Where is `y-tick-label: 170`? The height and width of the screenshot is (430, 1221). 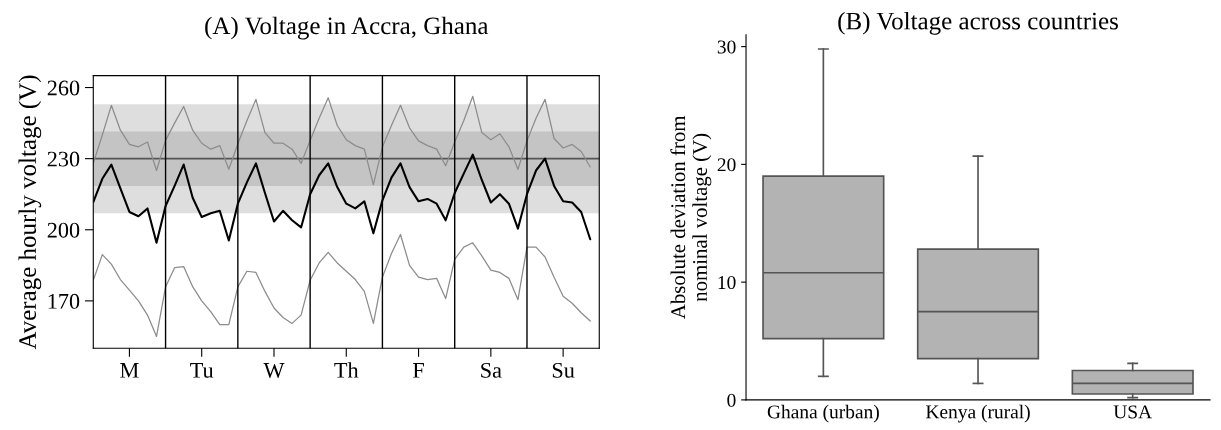
y-tick-label: 170 is located at coordinates (64, 301).